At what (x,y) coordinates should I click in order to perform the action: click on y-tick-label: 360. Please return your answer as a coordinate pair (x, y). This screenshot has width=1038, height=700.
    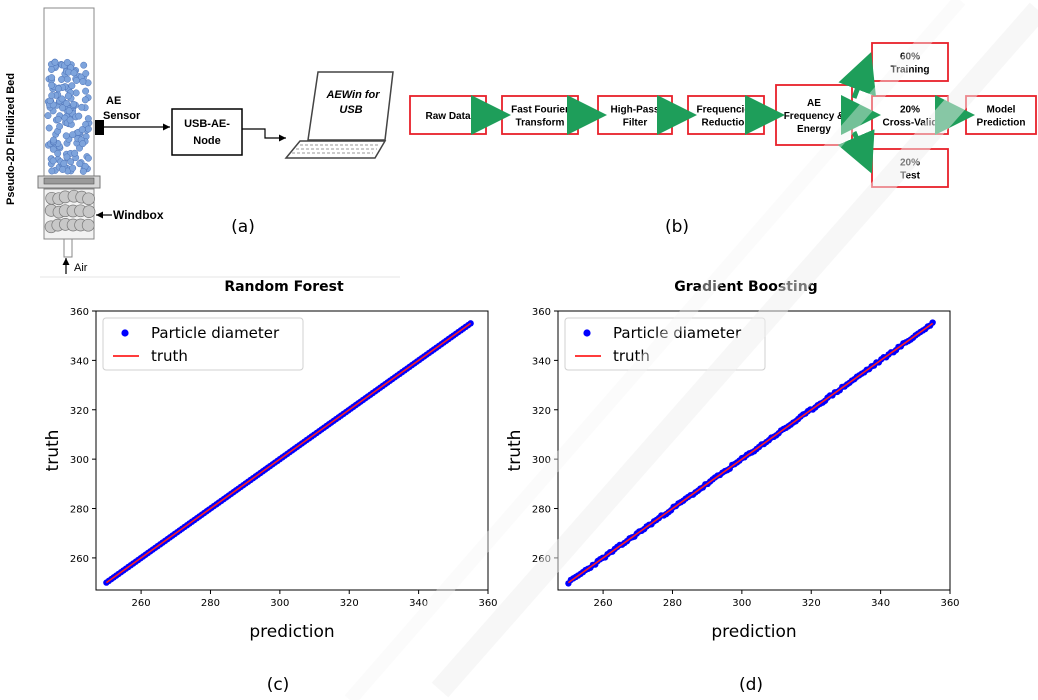
    Looking at the image, I should click on (79, 312).